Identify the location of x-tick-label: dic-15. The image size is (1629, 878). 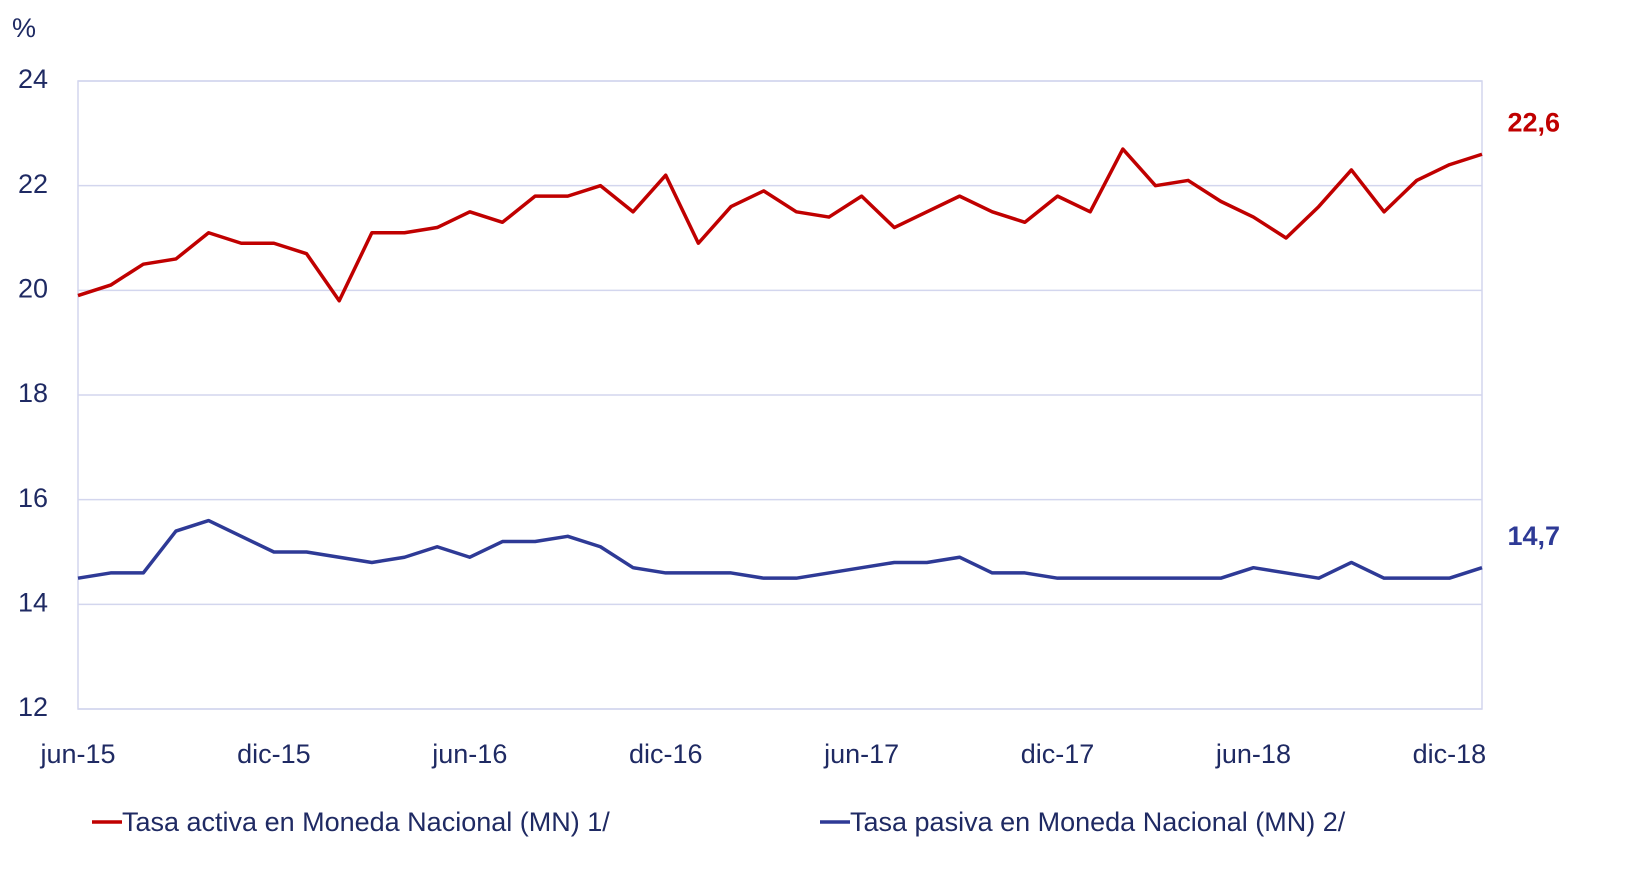
(274, 754).